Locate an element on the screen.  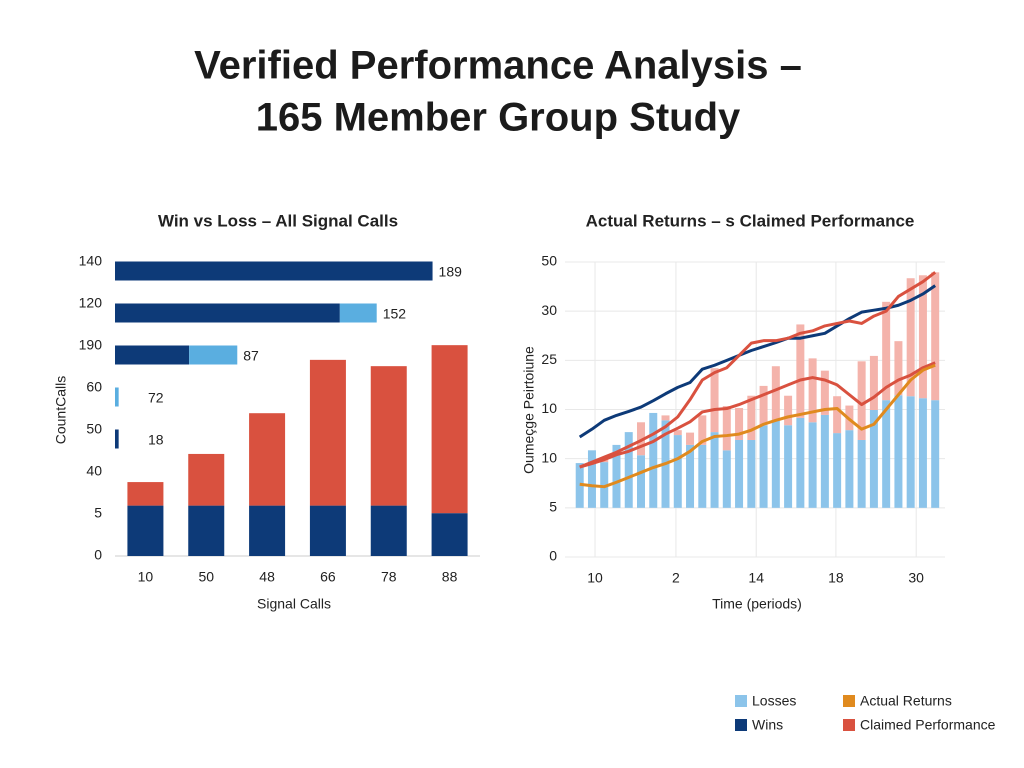
x-tick-label: 2 is located at coordinates (676, 578).